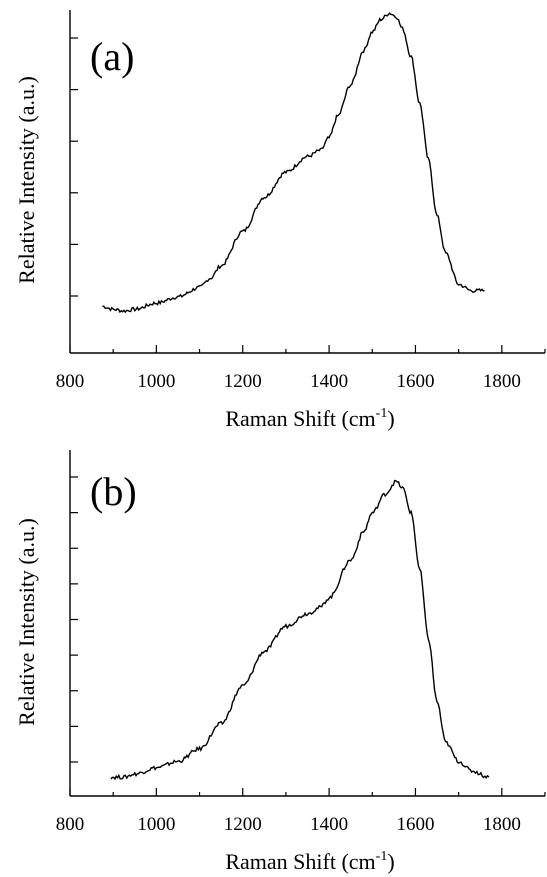 The width and height of the screenshot is (547, 877). What do you see at coordinates (415, 381) in the screenshot?
I see `panel-a-x-tick-label: 1600` at bounding box center [415, 381].